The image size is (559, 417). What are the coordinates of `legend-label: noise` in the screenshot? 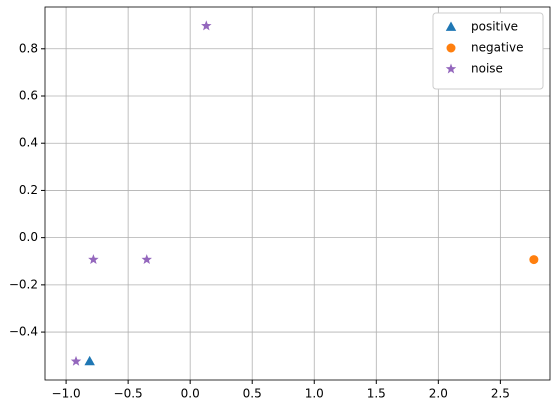 It's located at (487, 69).